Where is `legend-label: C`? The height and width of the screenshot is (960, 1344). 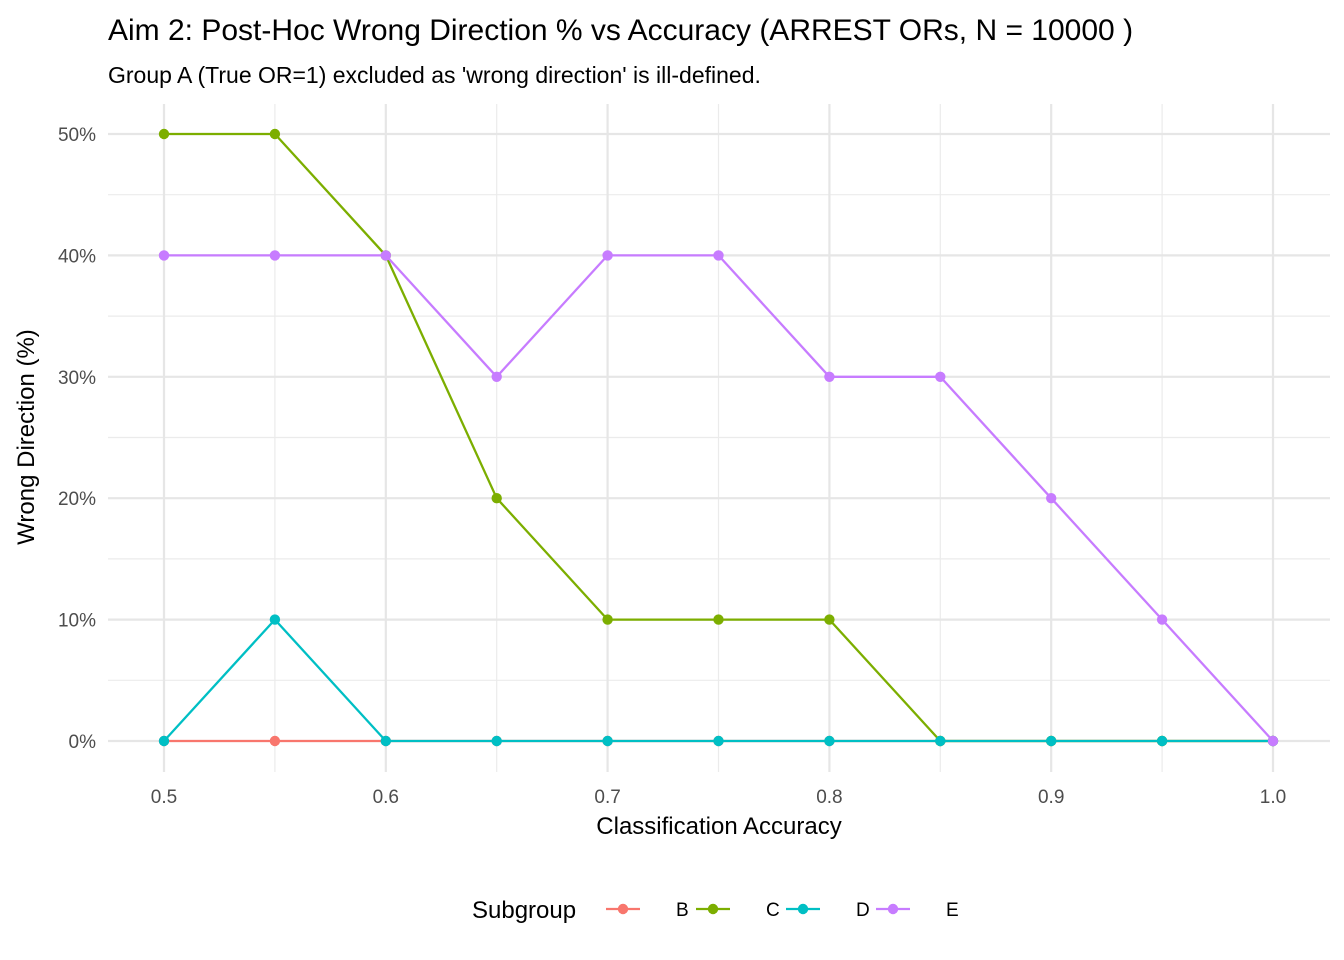 legend-label: C is located at coordinates (773, 910).